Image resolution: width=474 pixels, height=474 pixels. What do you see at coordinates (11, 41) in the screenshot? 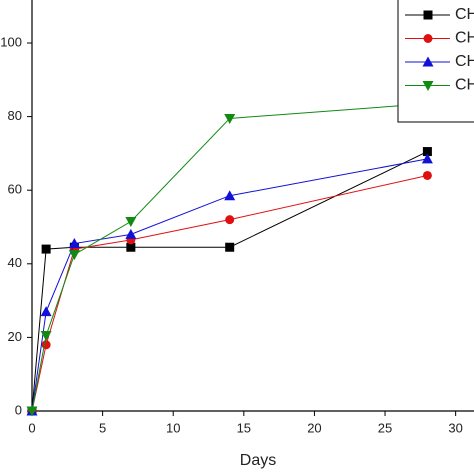
I see `y-tick-label: 100` at bounding box center [11, 41].